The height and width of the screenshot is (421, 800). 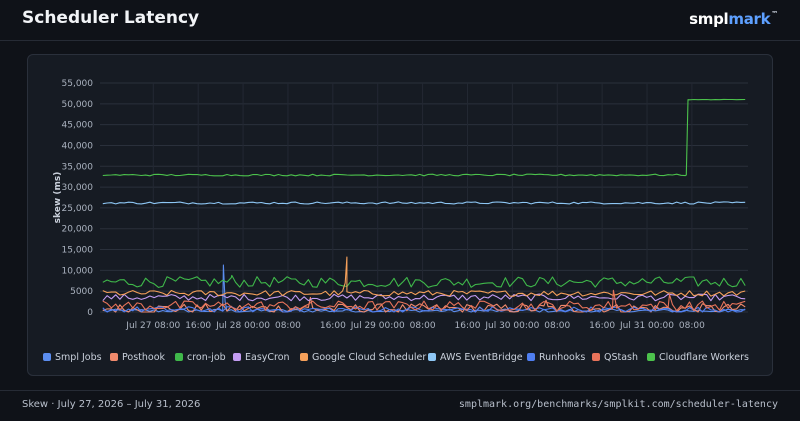 What do you see at coordinates (144, 357) in the screenshot?
I see `legend-label: Posthook` at bounding box center [144, 357].